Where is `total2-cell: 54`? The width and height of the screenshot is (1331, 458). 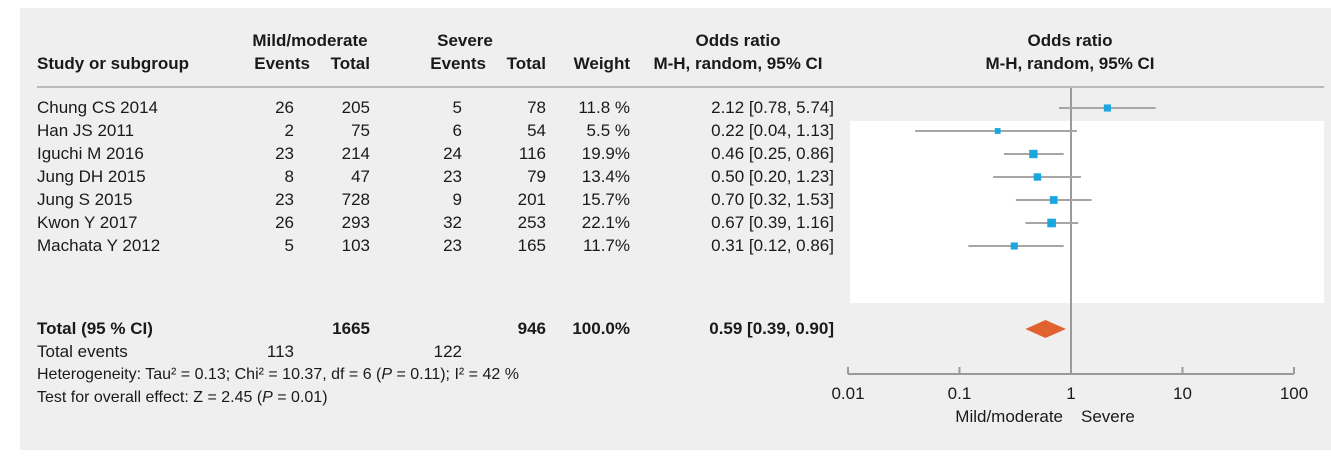
total2-cell: 54 is located at coordinates (536, 130).